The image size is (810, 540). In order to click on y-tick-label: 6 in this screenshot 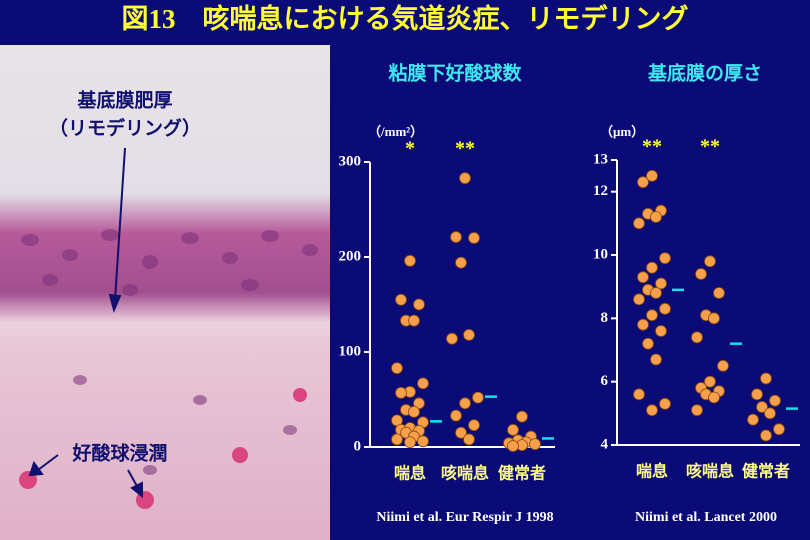, I will do `click(605, 381)`.